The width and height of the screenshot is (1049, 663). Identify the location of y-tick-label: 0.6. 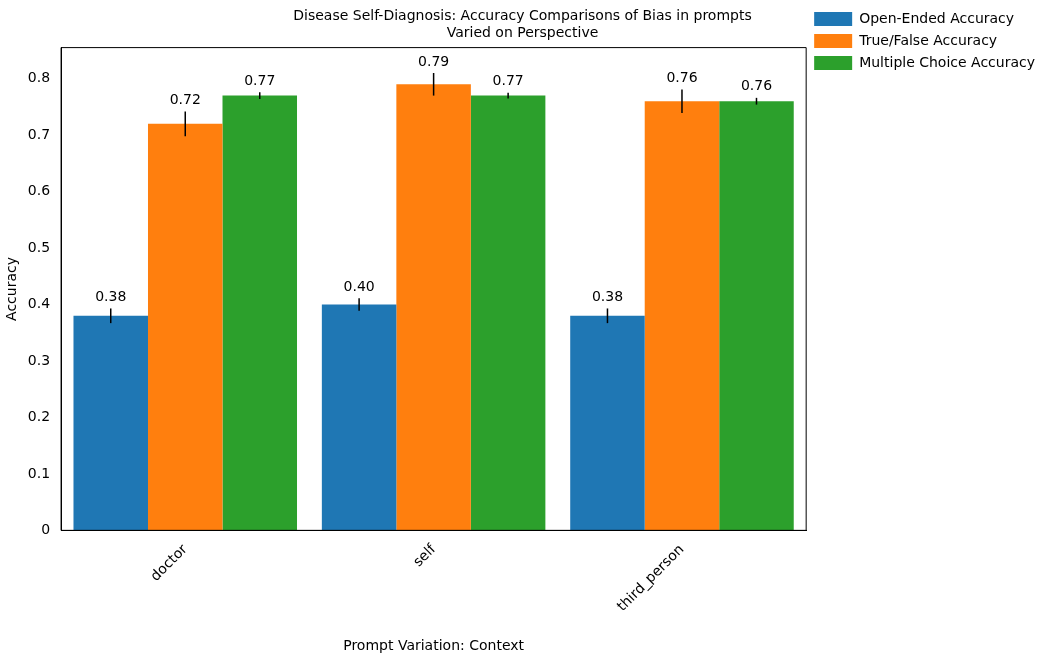
(39, 190).